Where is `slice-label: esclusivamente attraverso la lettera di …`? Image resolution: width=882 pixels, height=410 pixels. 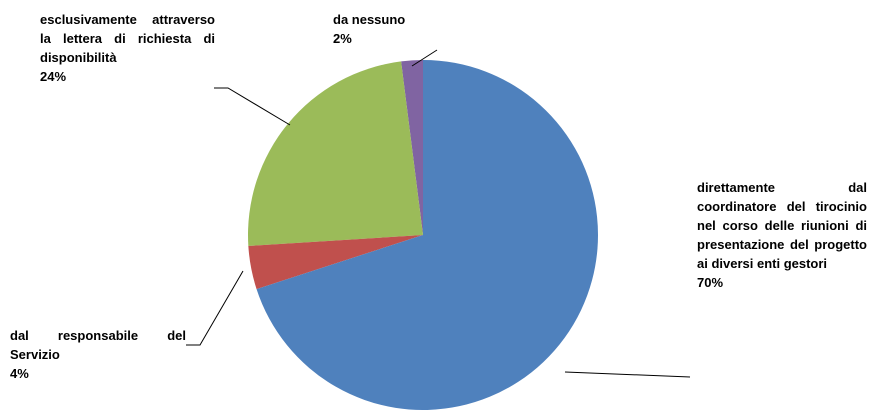
slice-label: esclusivamente attraverso la lettera di … is located at coordinates (127, 48).